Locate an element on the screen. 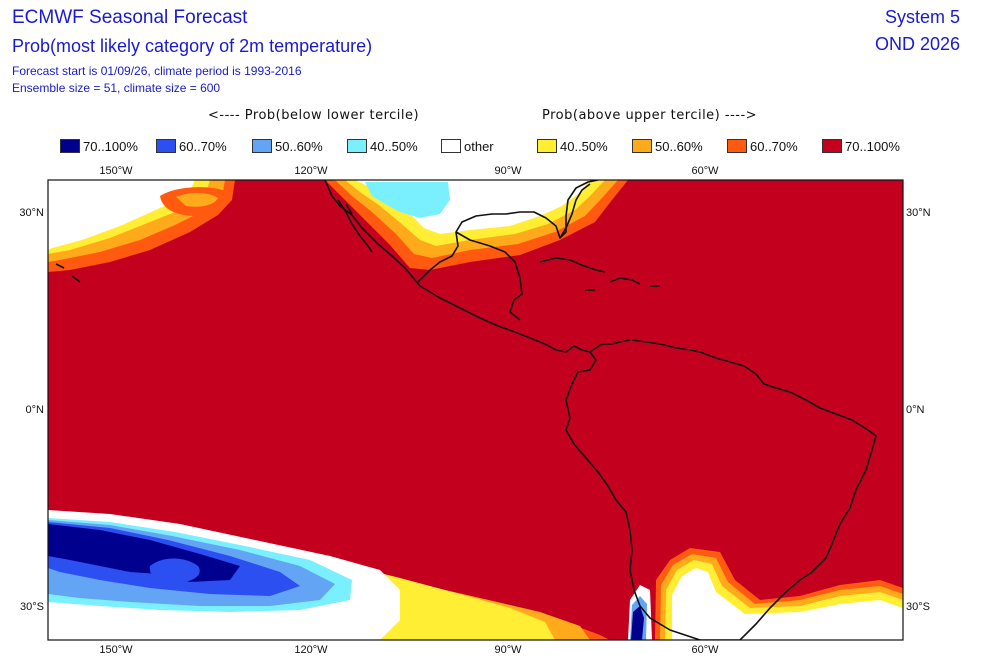 This screenshot has height=665, width=984. legend-label: other is located at coordinates (479, 146).